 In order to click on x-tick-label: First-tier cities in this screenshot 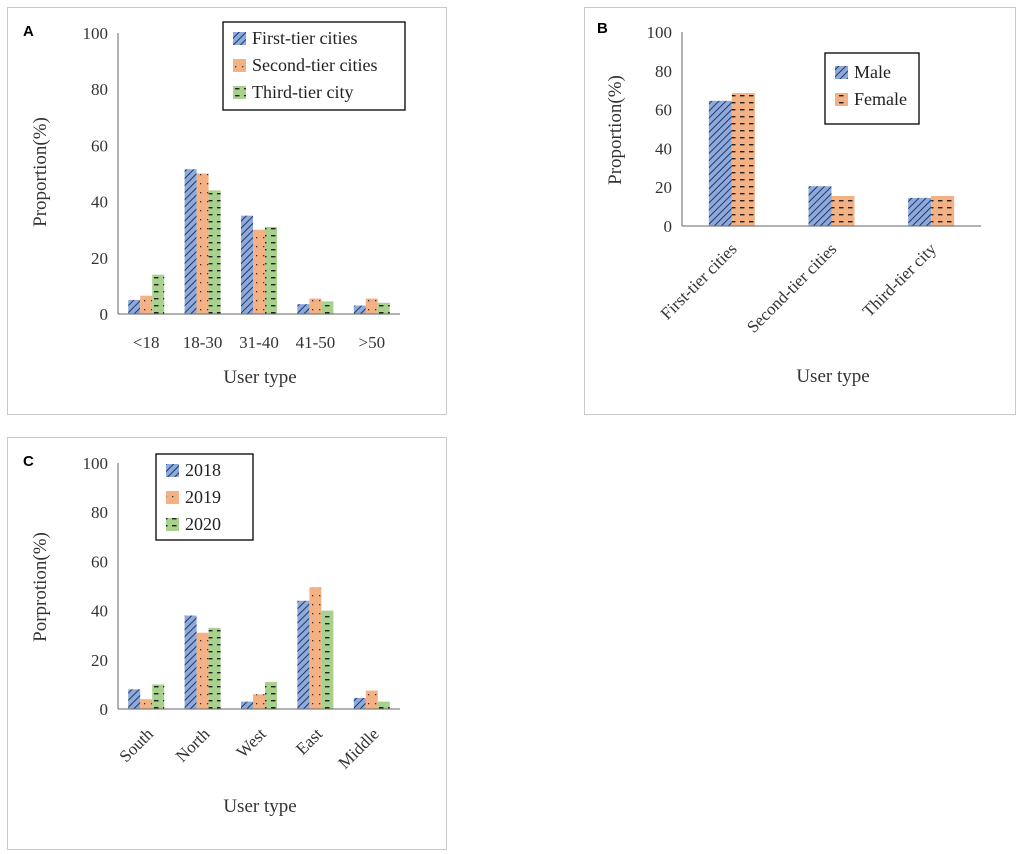, I will do `click(699, 281)`.